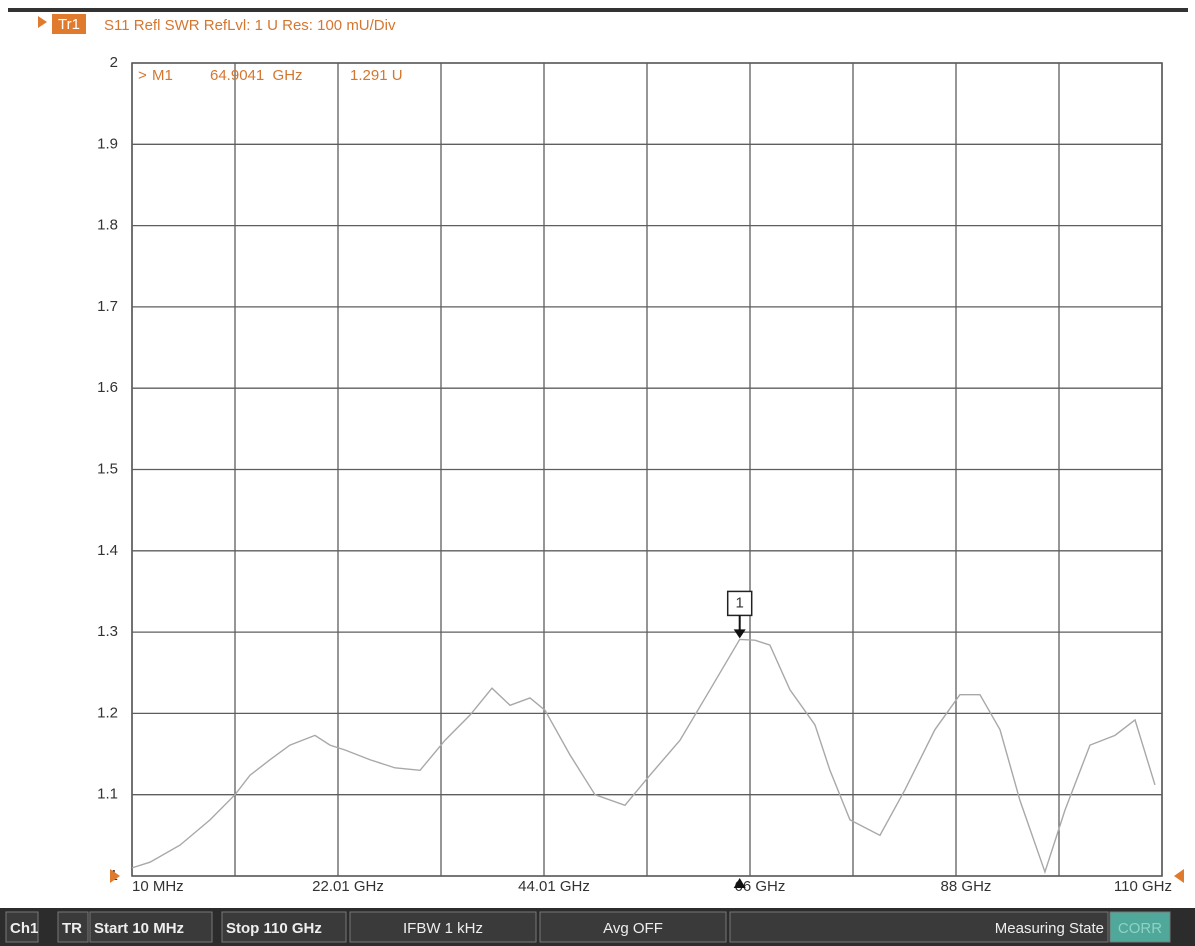 The height and width of the screenshot is (946, 1195). What do you see at coordinates (966, 886) in the screenshot?
I see `x-tick-label: 88 GHz` at bounding box center [966, 886].